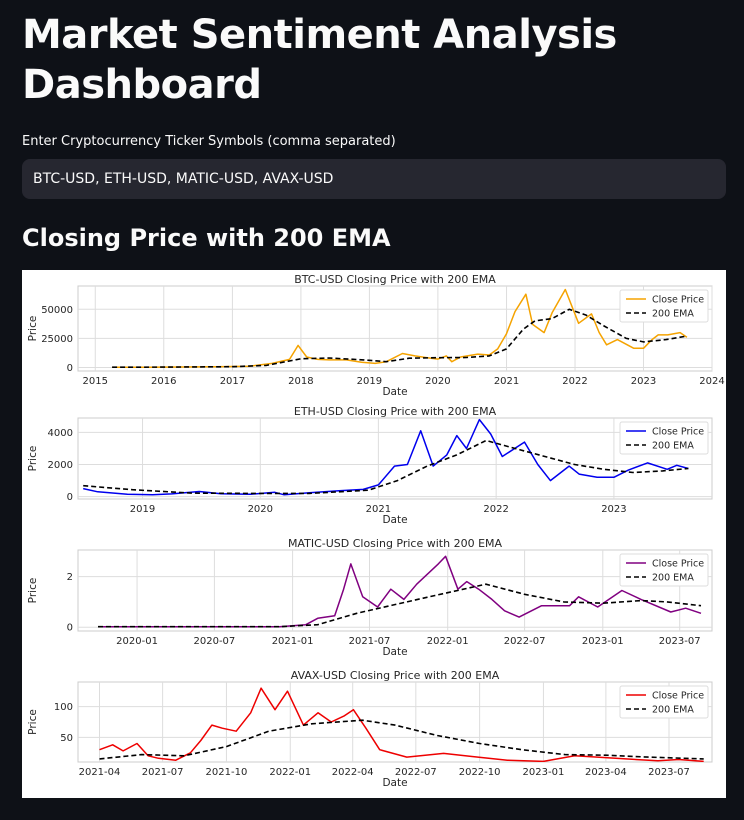 The height and width of the screenshot is (820, 744). I want to click on page-title: Market Sentiment Analysis Dashboard, so click(319, 60).